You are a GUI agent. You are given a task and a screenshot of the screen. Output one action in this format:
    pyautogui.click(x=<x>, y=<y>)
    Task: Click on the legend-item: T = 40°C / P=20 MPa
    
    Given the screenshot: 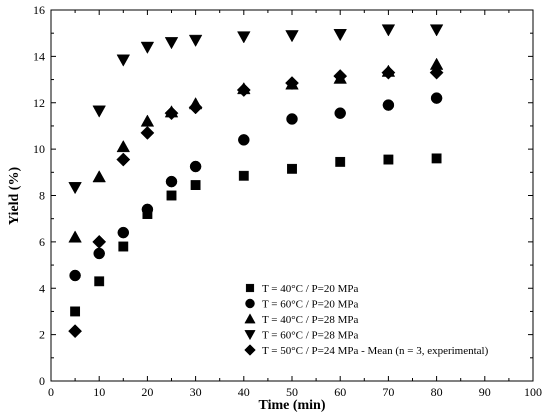 What is the action you would take?
    pyautogui.click(x=301, y=289)
    